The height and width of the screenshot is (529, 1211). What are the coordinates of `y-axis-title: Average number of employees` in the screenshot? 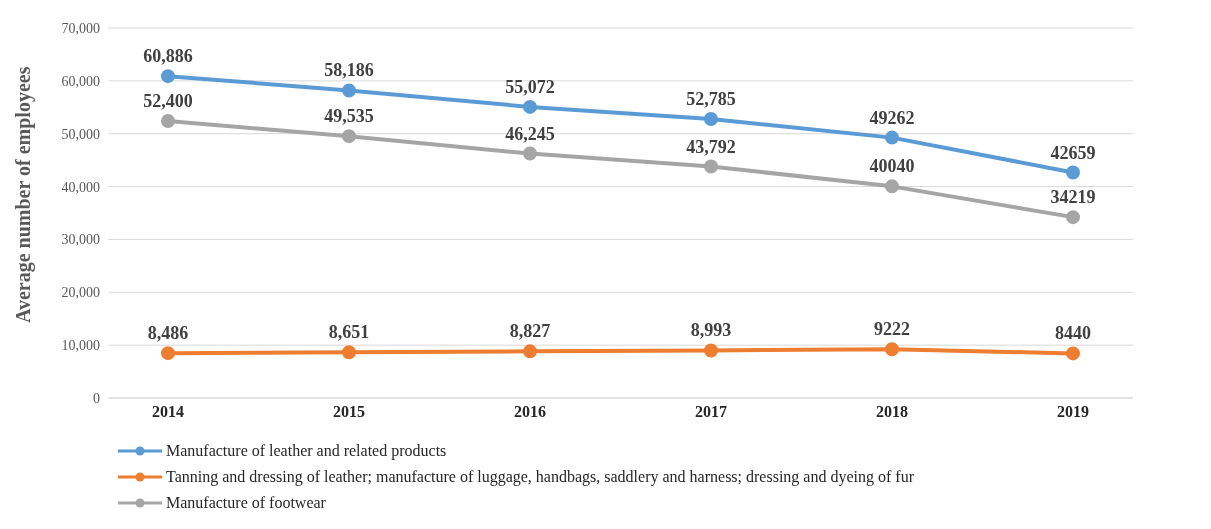 It's located at (24, 194).